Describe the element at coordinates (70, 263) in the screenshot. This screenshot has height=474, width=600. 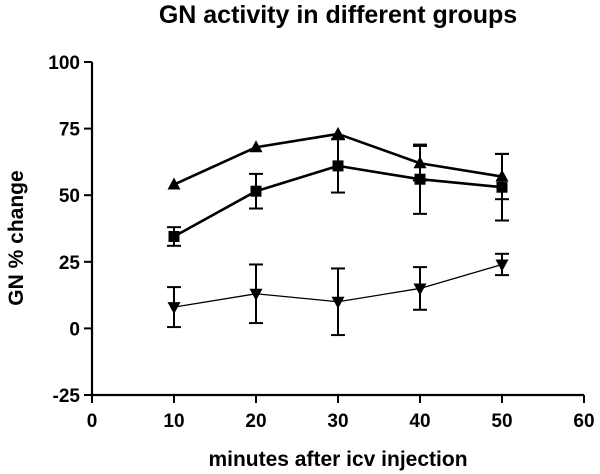
I see `y-tick-label: 25` at that location.